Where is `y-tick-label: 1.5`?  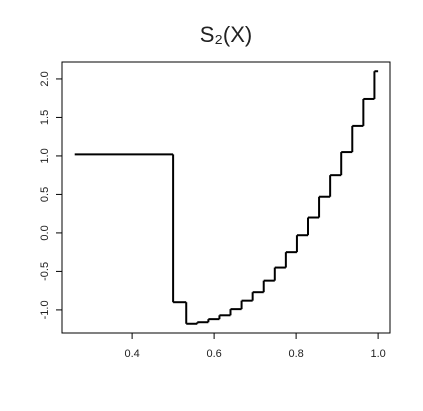
y-tick-label: 1.5 is located at coordinates (45, 117).